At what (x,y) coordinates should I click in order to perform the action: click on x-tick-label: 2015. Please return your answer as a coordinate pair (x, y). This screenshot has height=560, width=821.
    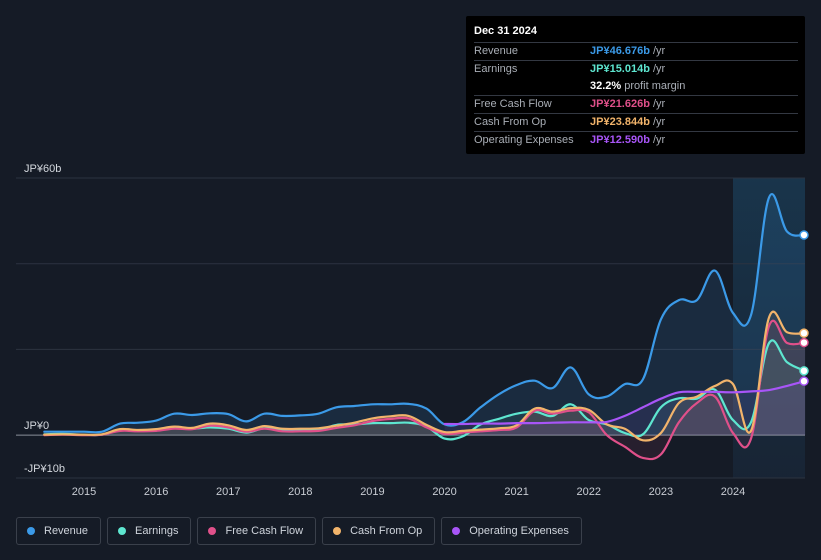
    Looking at the image, I should click on (84, 492).